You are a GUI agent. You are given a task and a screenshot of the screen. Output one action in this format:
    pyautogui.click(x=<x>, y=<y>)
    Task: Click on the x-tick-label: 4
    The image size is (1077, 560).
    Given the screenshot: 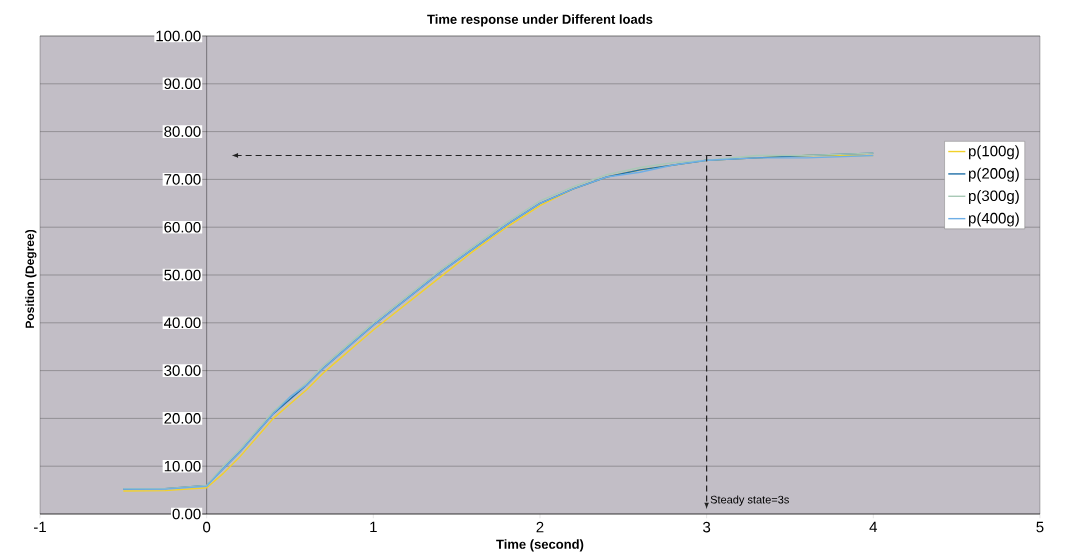 What is the action you would take?
    pyautogui.click(x=873, y=527)
    